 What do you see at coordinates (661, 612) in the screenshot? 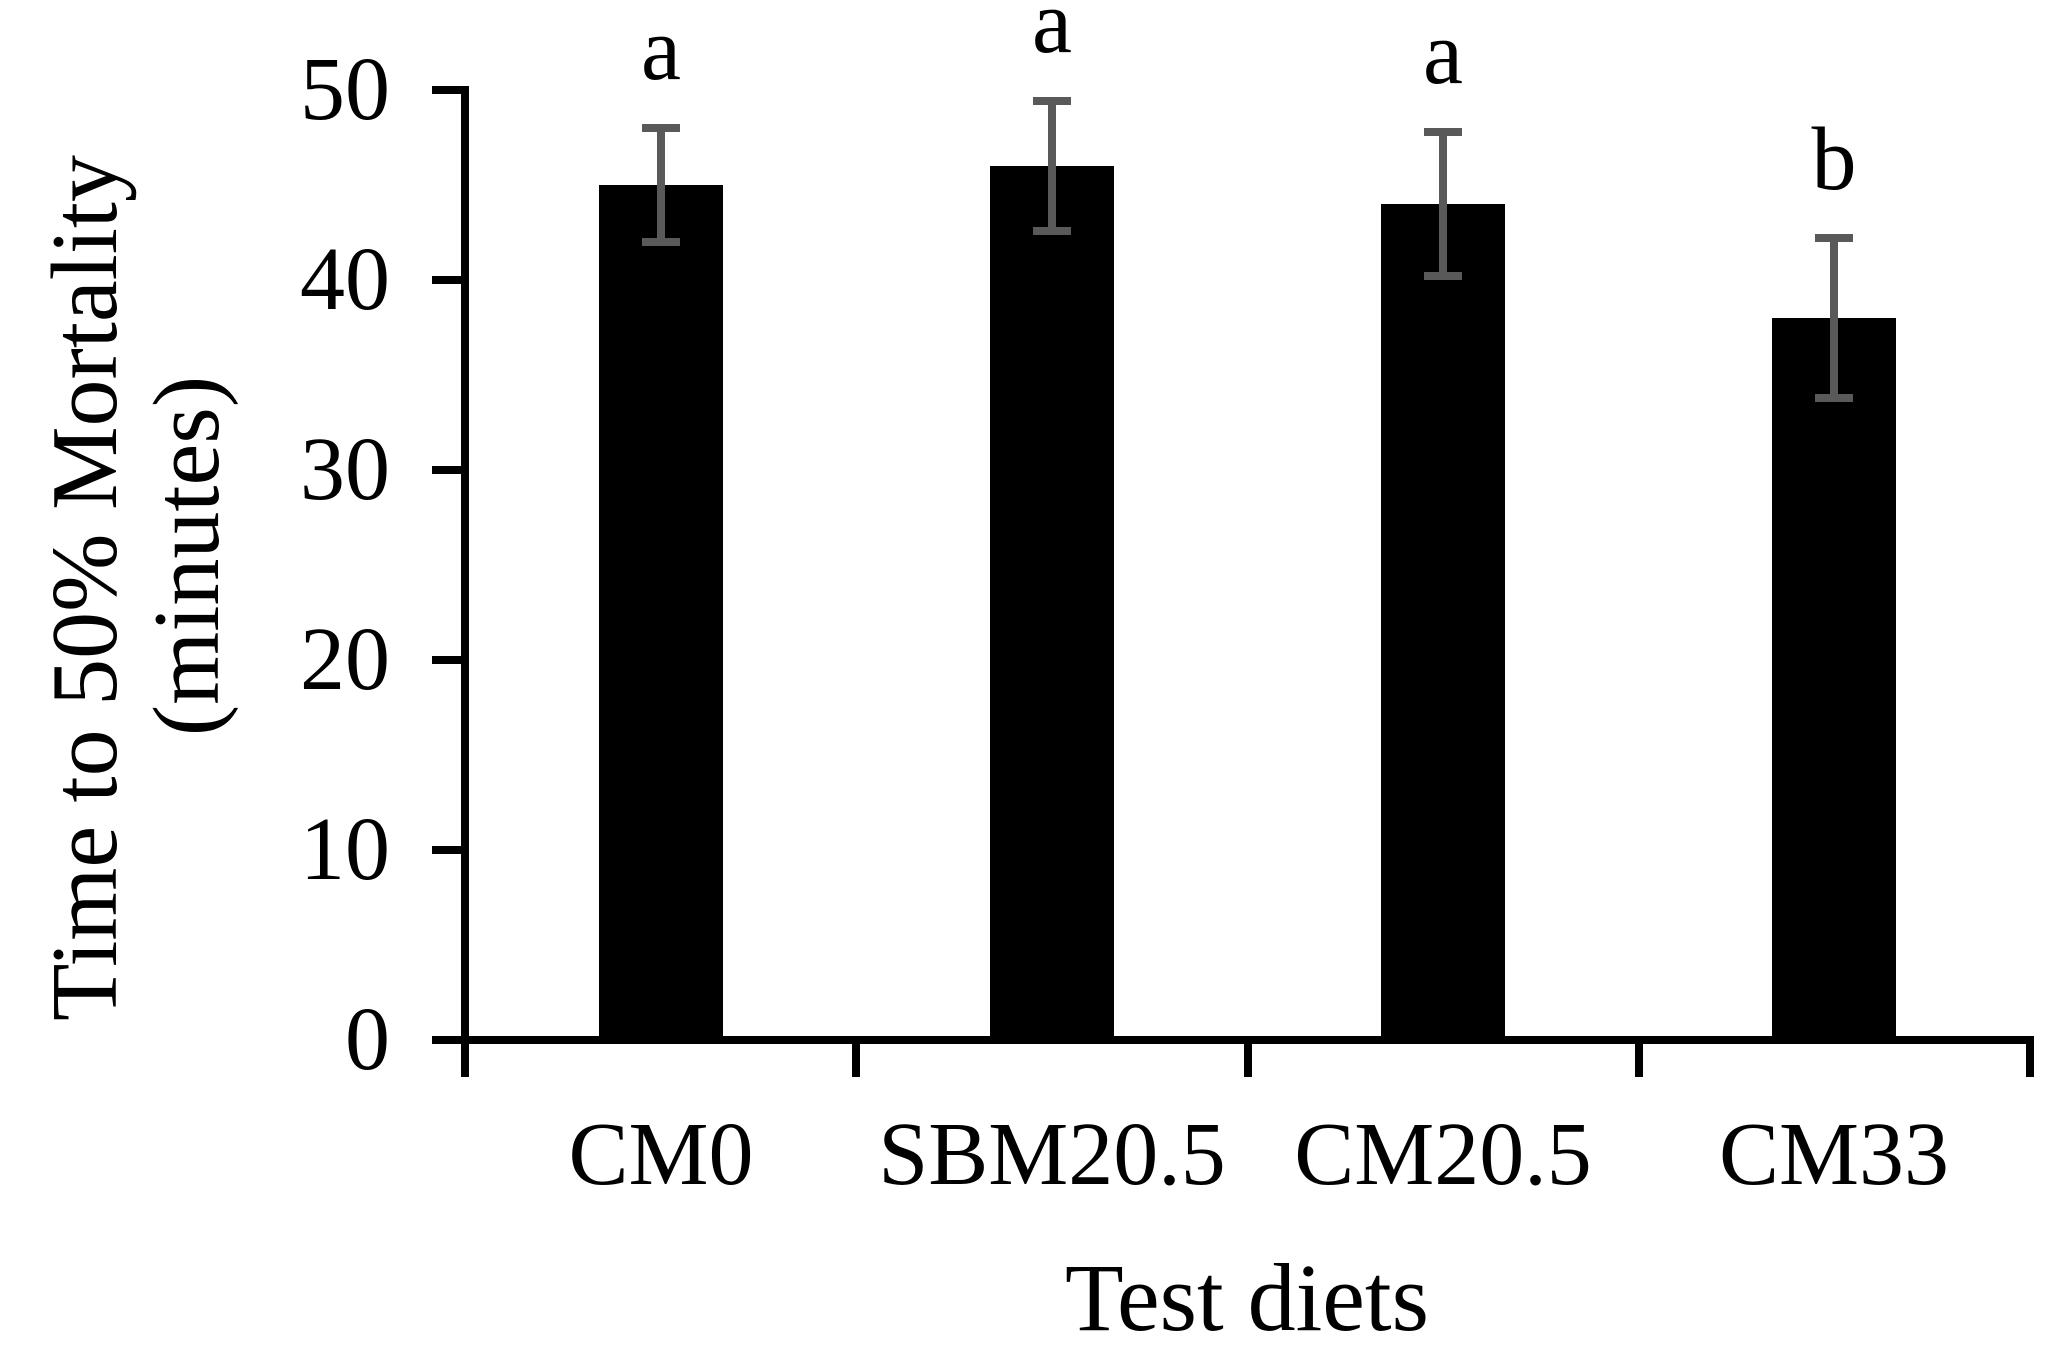
I see `bar-CM0` at bounding box center [661, 612].